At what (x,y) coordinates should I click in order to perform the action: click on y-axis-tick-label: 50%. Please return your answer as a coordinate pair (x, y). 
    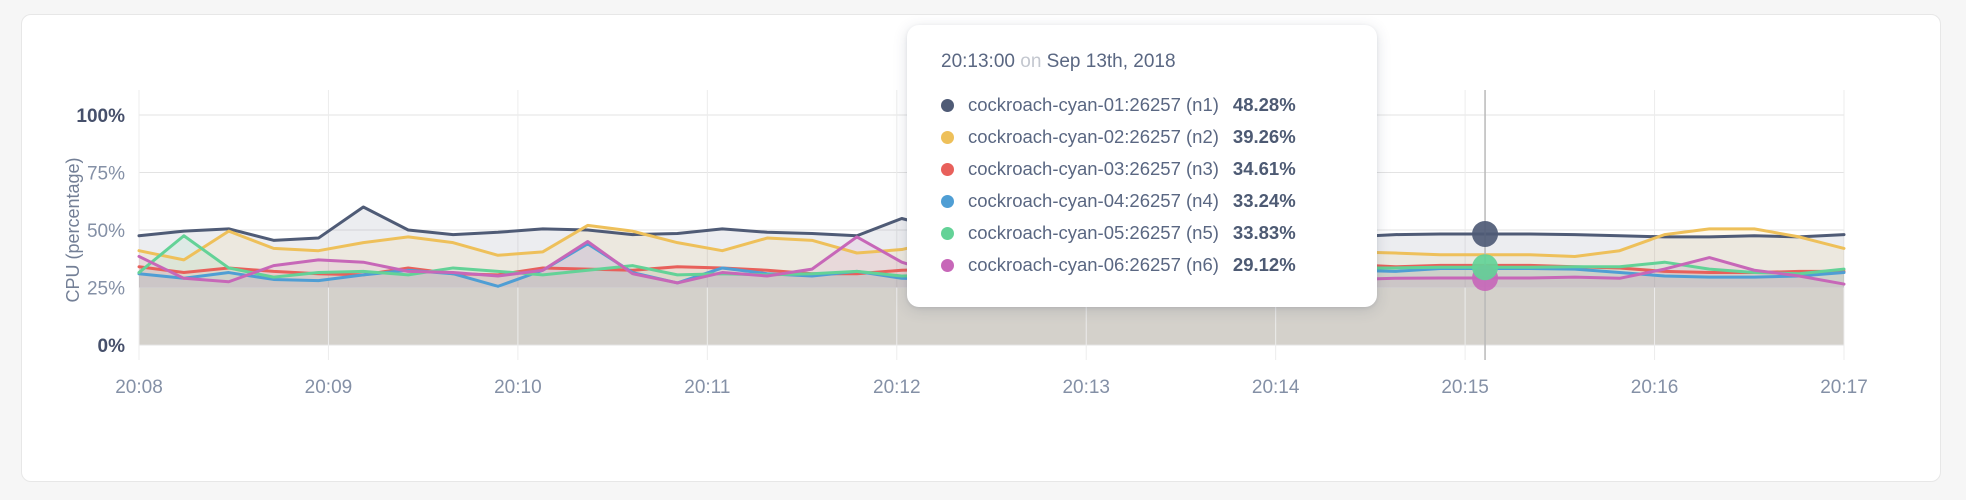
    Looking at the image, I should click on (106, 231).